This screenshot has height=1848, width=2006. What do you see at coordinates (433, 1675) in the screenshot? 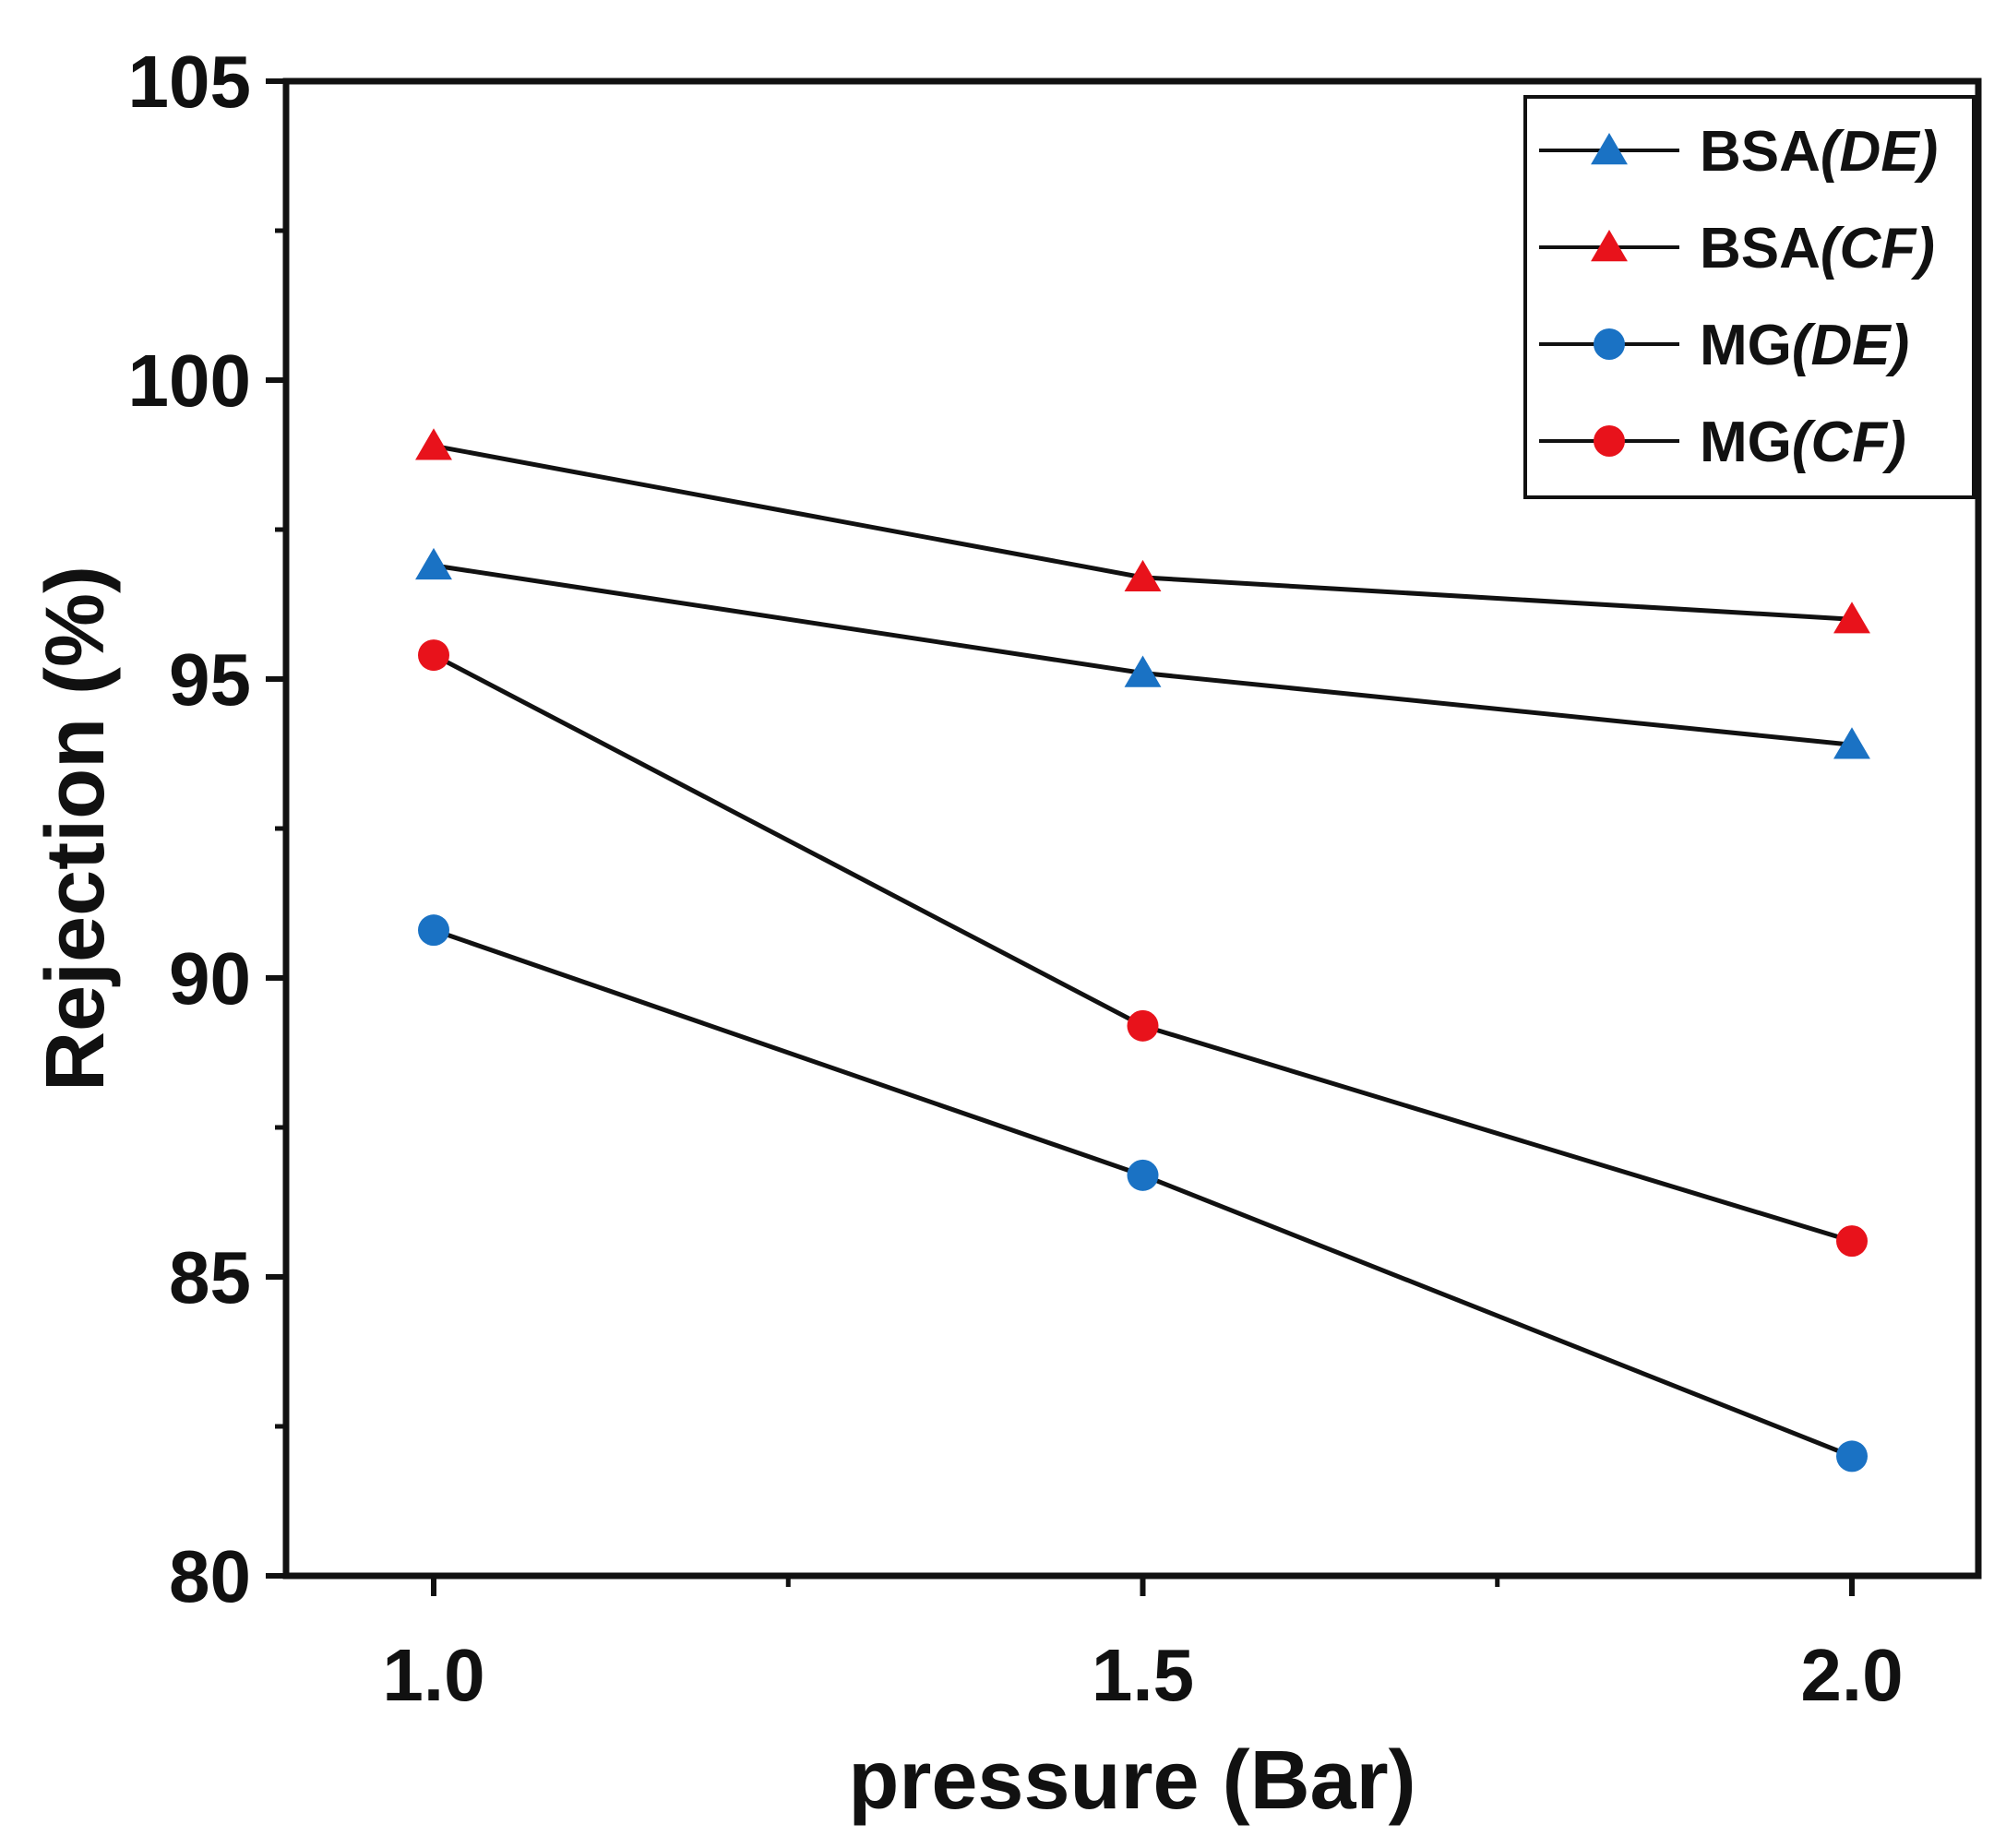
I see `x-tick-label: 1.0` at bounding box center [433, 1675].